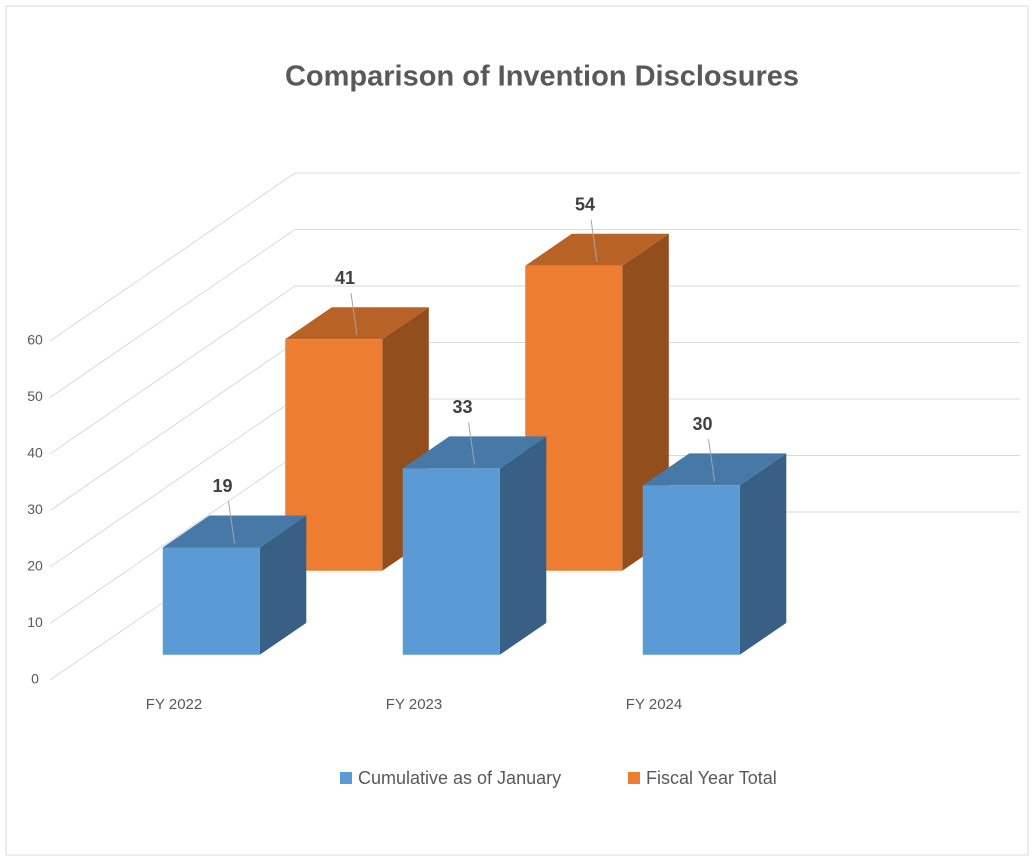  What do you see at coordinates (35, 509) in the screenshot?
I see `y-tick-label: 30` at bounding box center [35, 509].